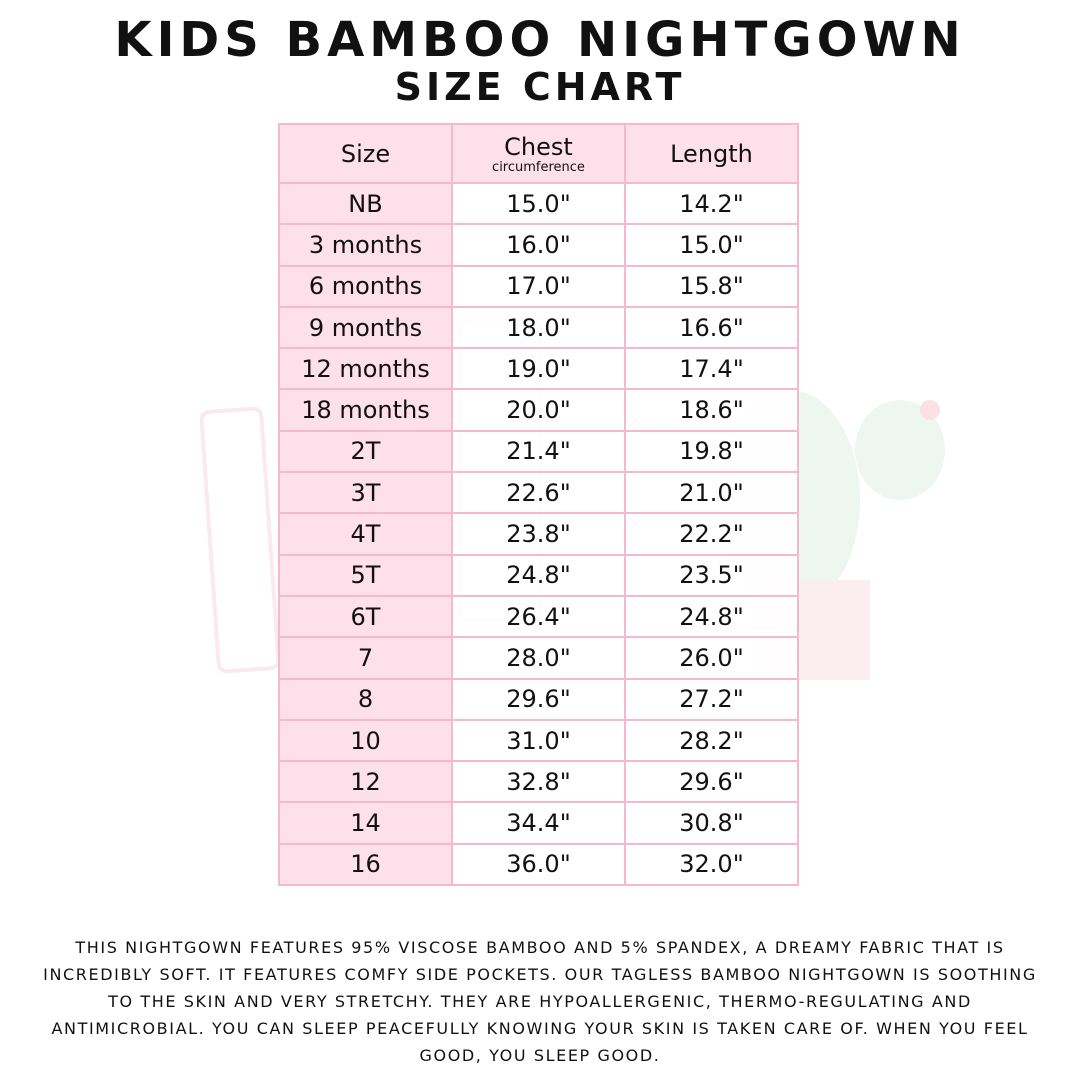  Describe the element at coordinates (365, 782) in the screenshot. I see `size-cell: 12` at that location.